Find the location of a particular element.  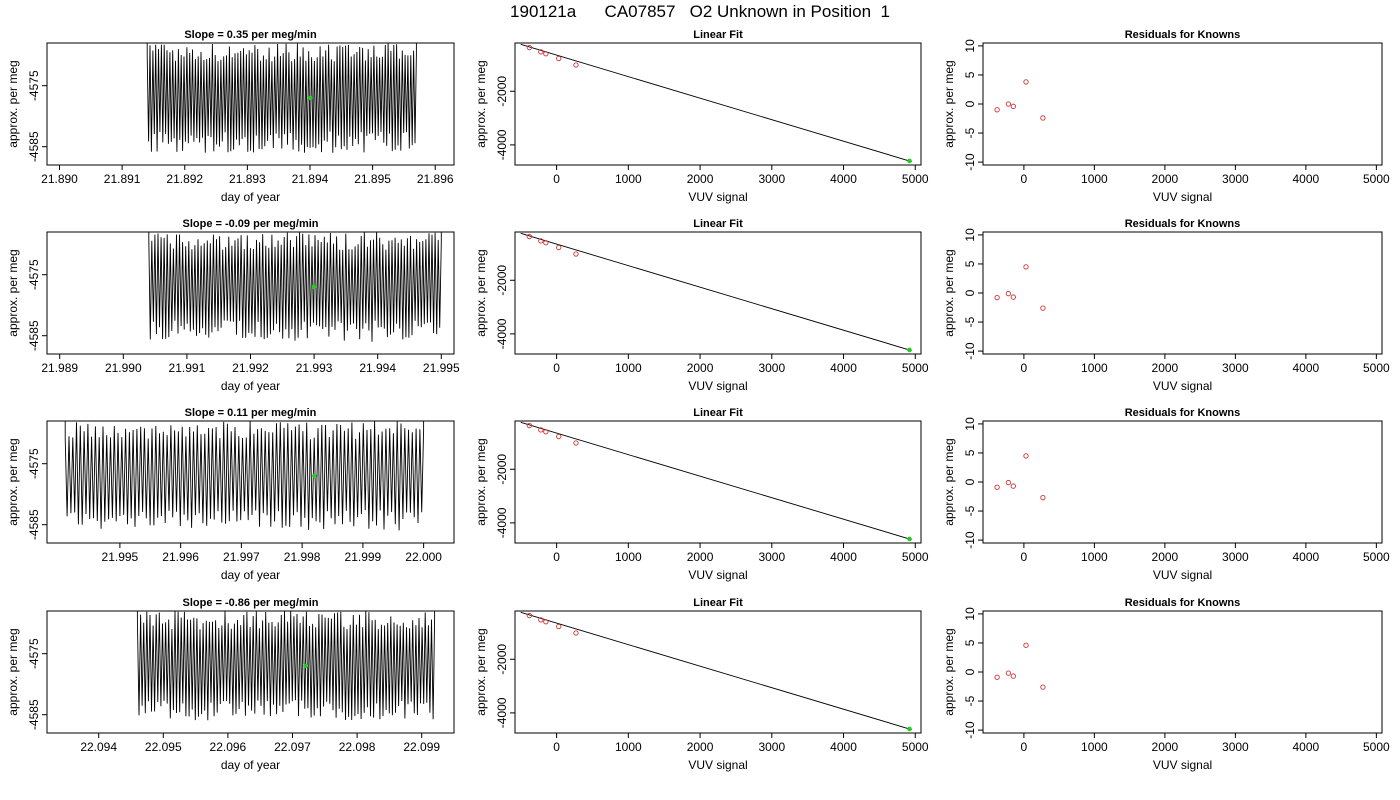

y-tick-label: -4575 is located at coordinates (34, 85).